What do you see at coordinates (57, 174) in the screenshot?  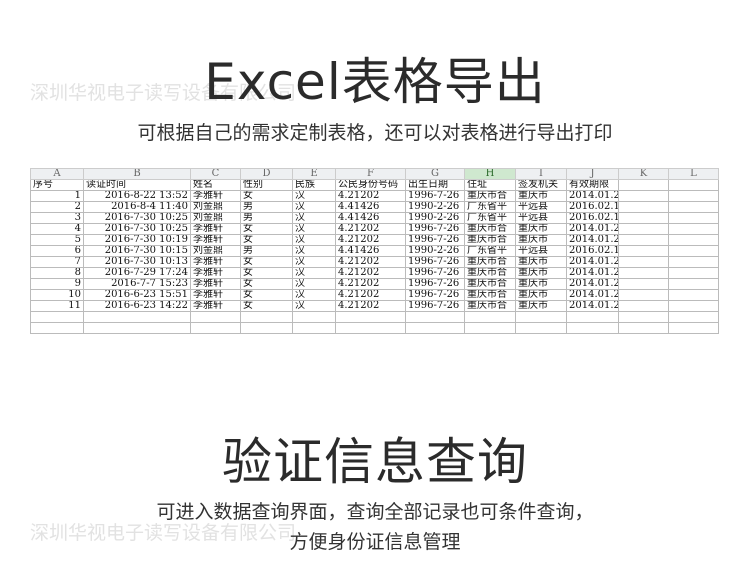 I see `column-letter: A` at bounding box center [57, 174].